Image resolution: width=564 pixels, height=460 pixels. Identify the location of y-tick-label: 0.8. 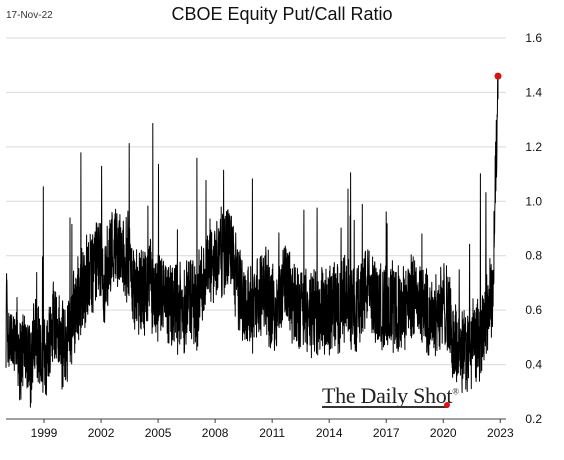
(533, 256).